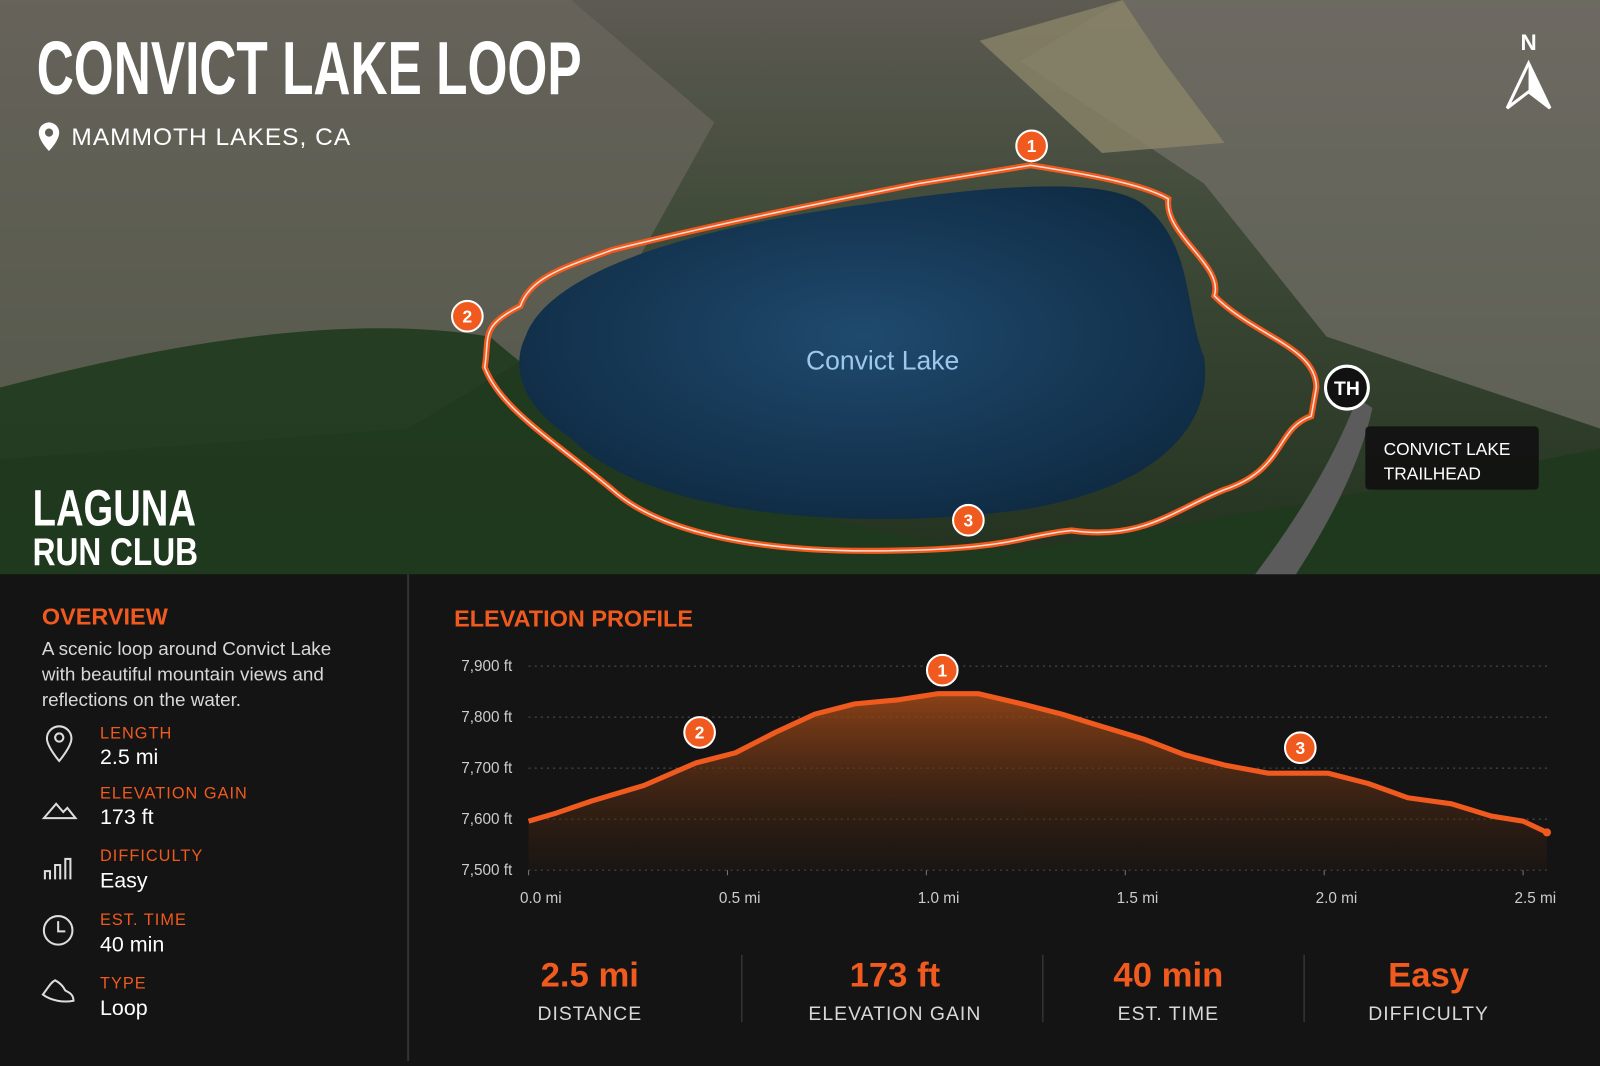  I want to click on elevation-line, so click(1038, 763).